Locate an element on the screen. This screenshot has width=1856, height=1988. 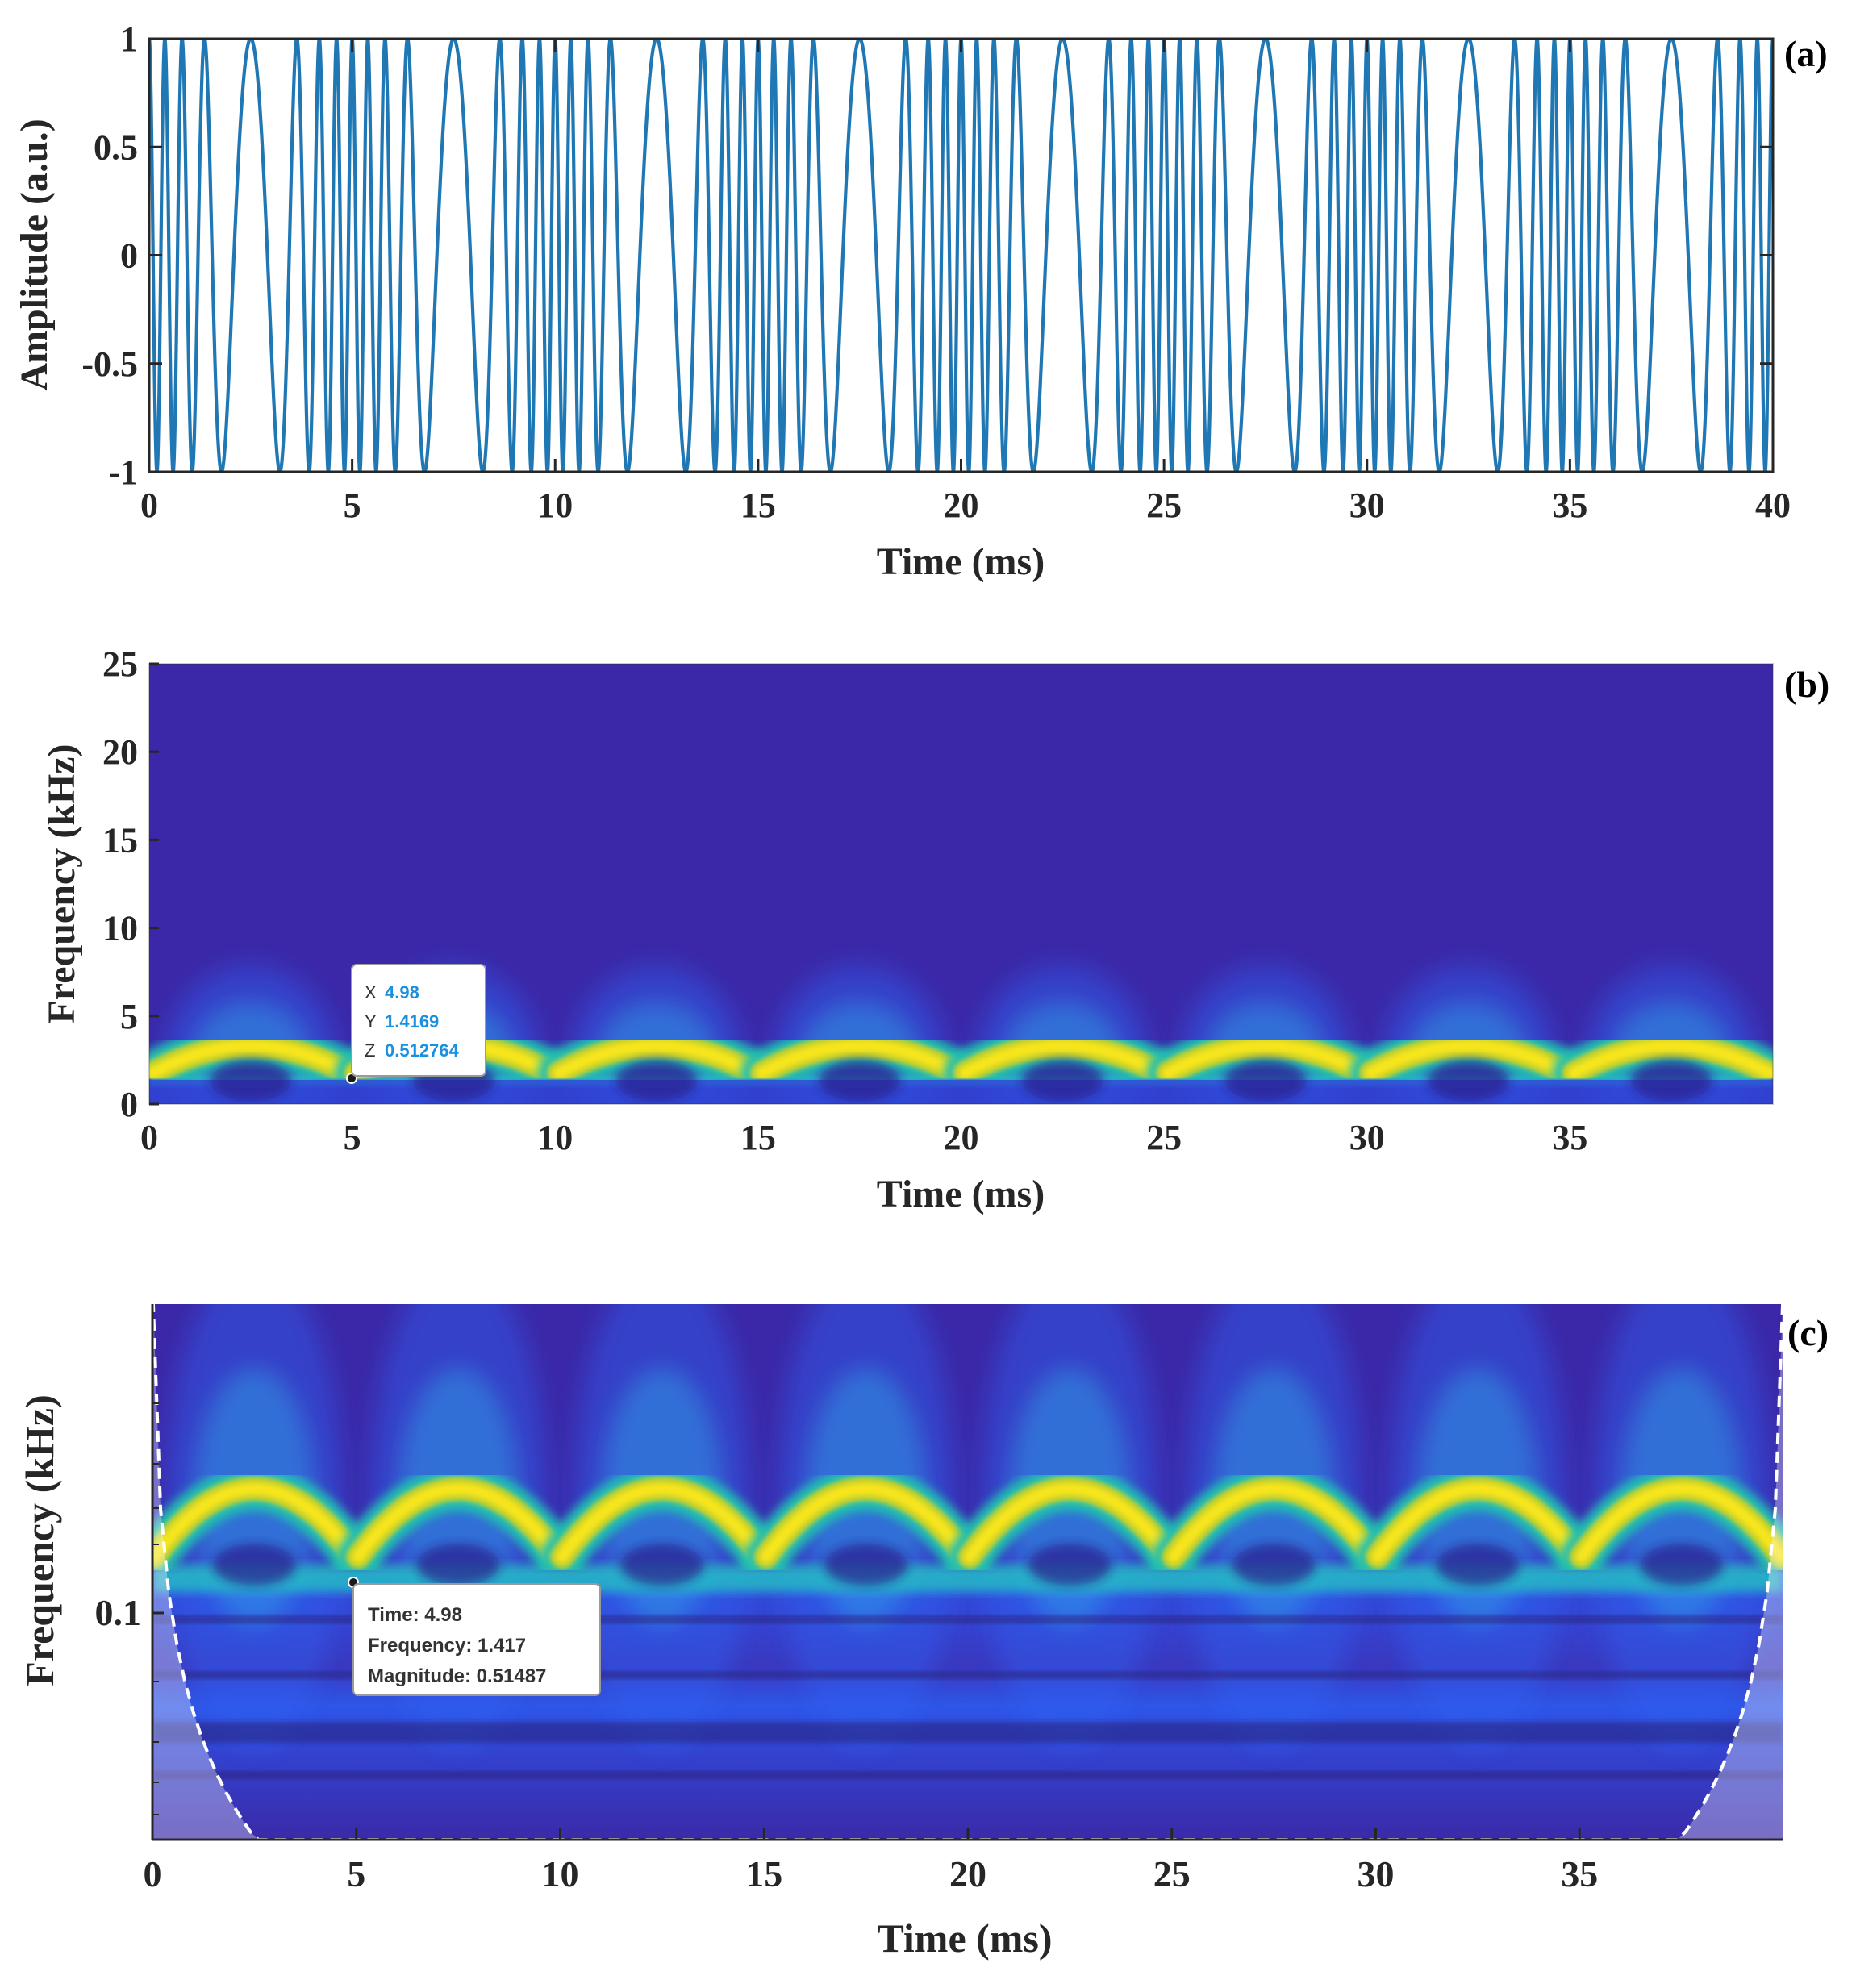
panel-a-ytick-label: 0 is located at coordinates (129, 256).